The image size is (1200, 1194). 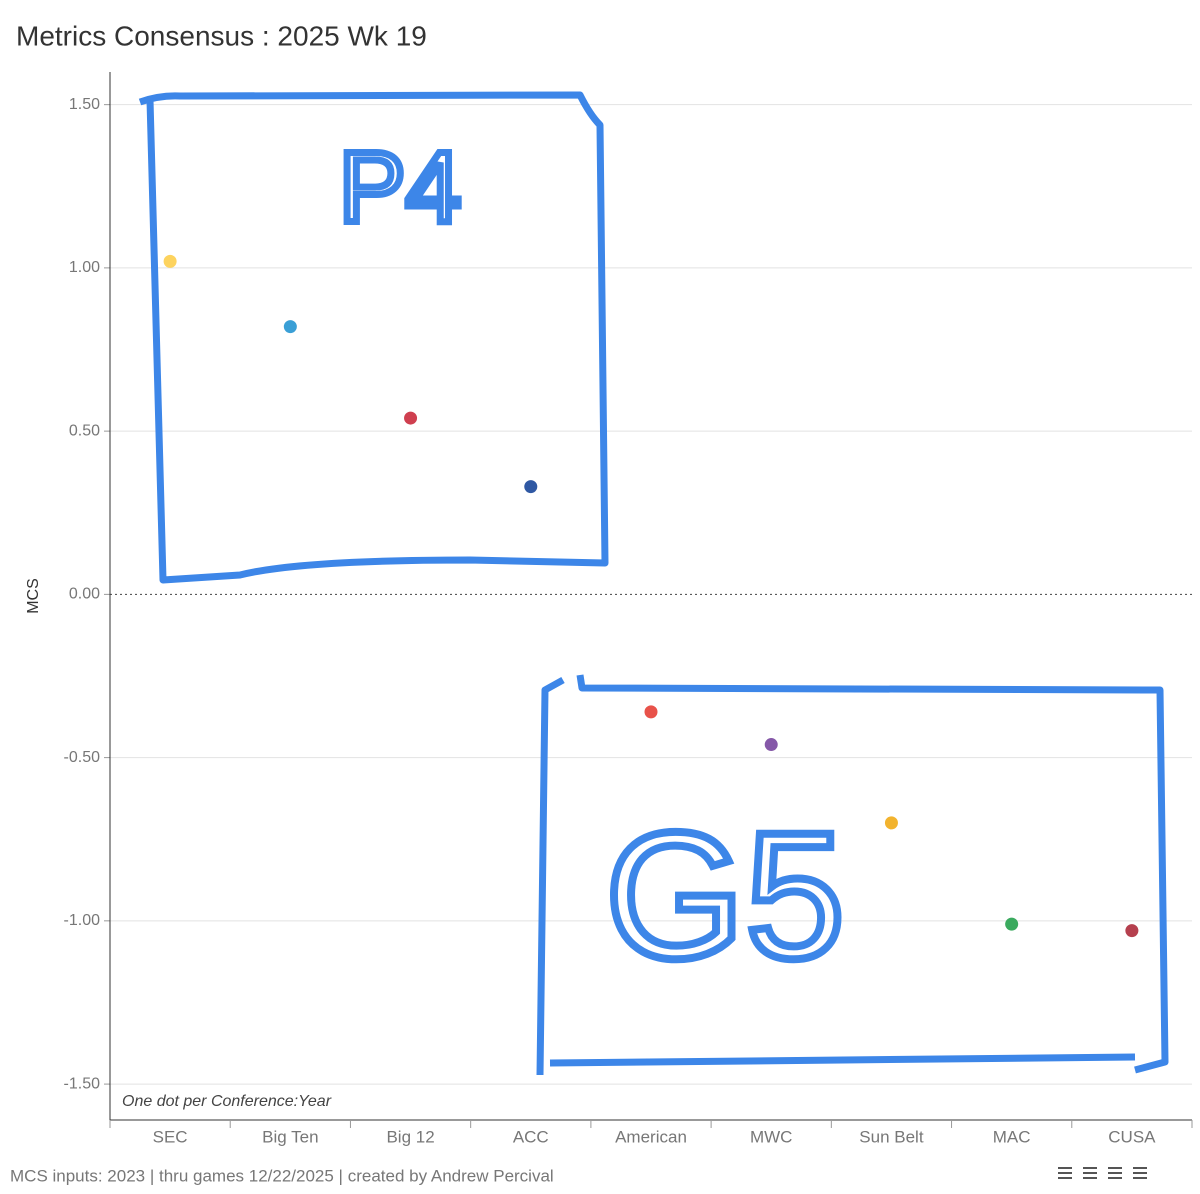 I want to click on x-tick-label: ACC, so click(x=531, y=1136).